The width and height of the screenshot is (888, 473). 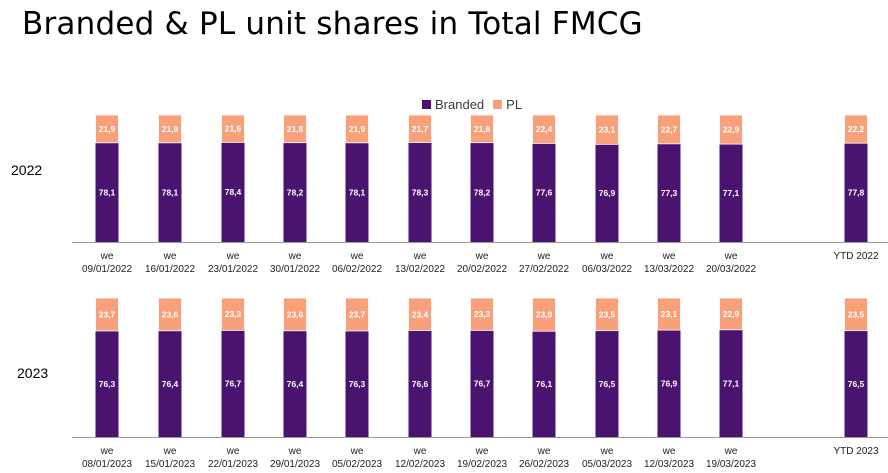 I want to click on tick-label-line1-2023-6: we, so click(x=482, y=451).